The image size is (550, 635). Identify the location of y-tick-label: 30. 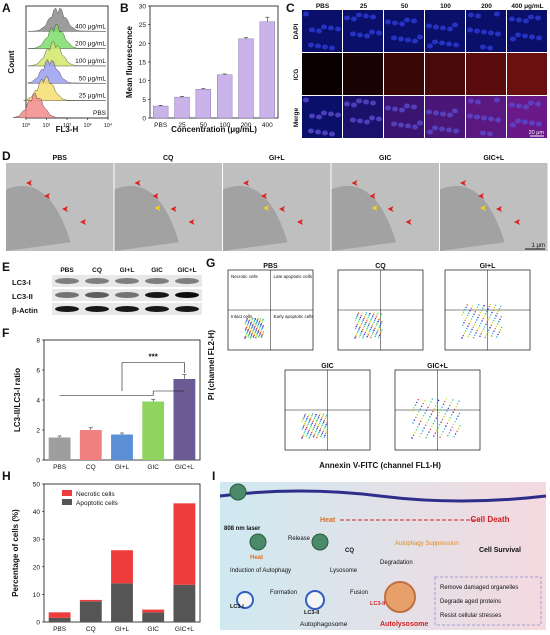
(143, 7).